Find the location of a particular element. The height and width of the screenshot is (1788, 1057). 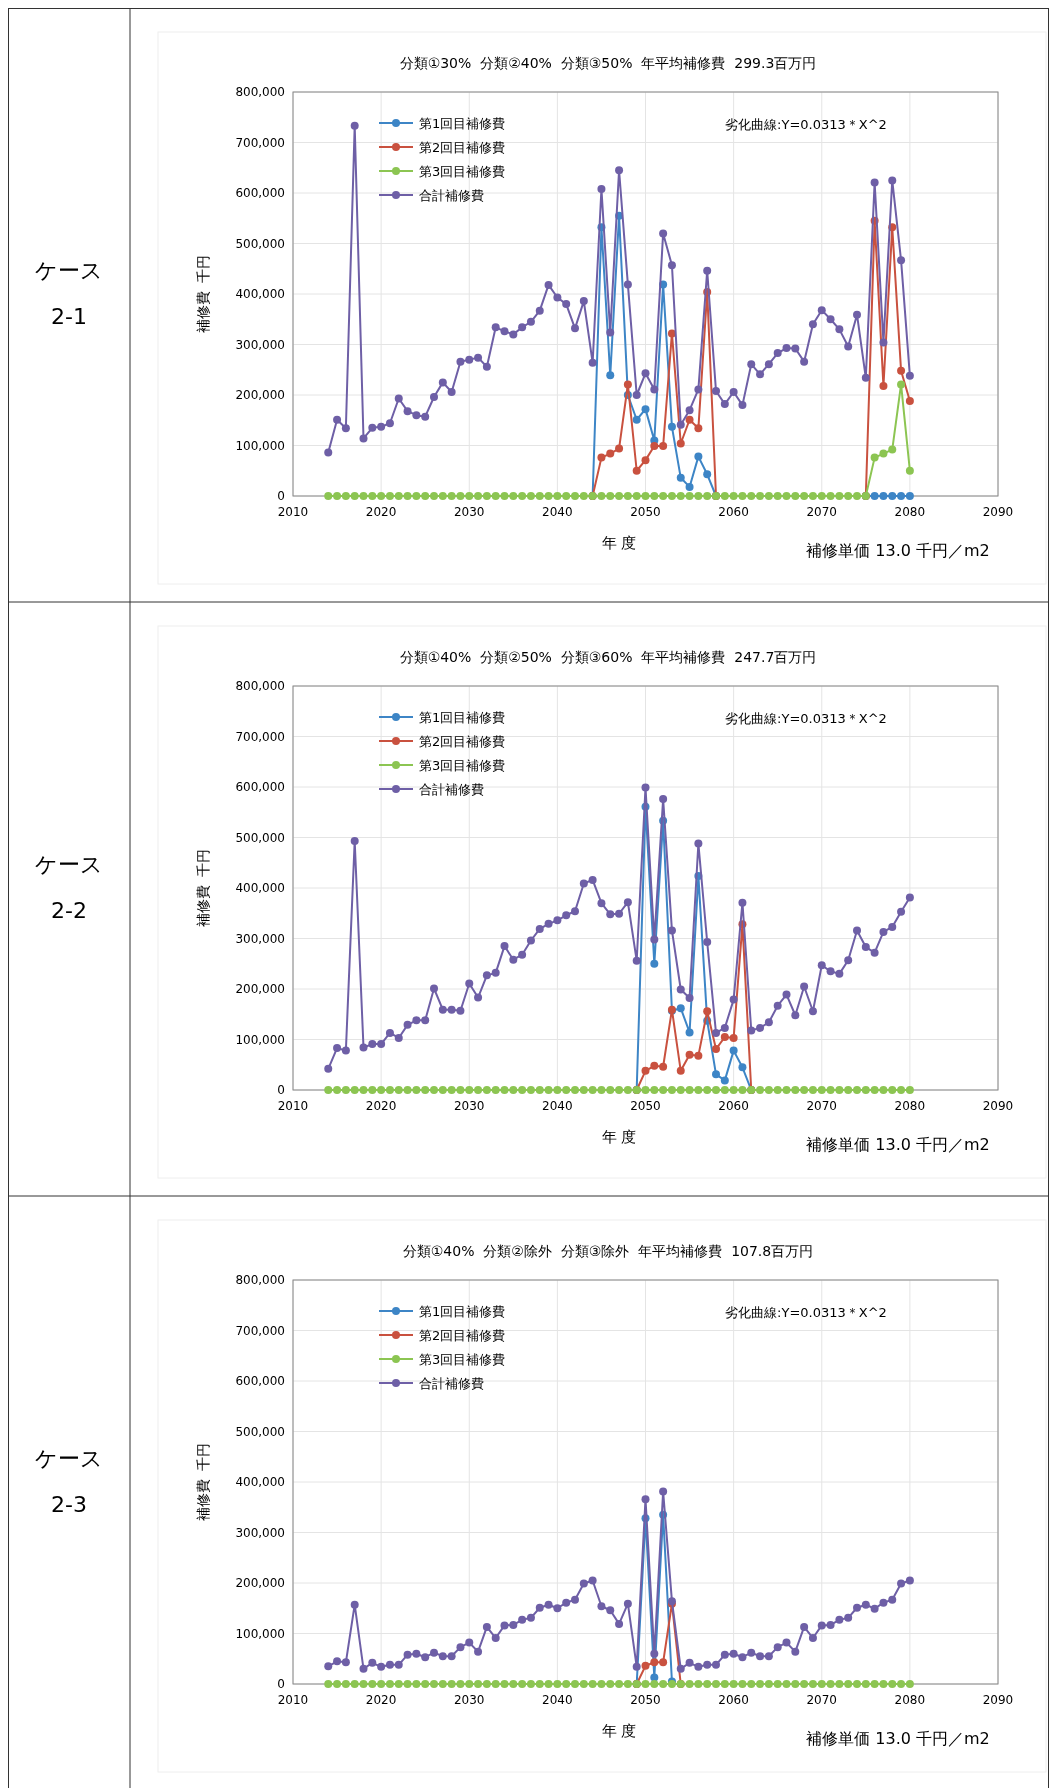

chart-title: 分類①30% 分類②40% 分類③50% 年平均補修費 299.3百万円 is located at coordinates (608, 63).